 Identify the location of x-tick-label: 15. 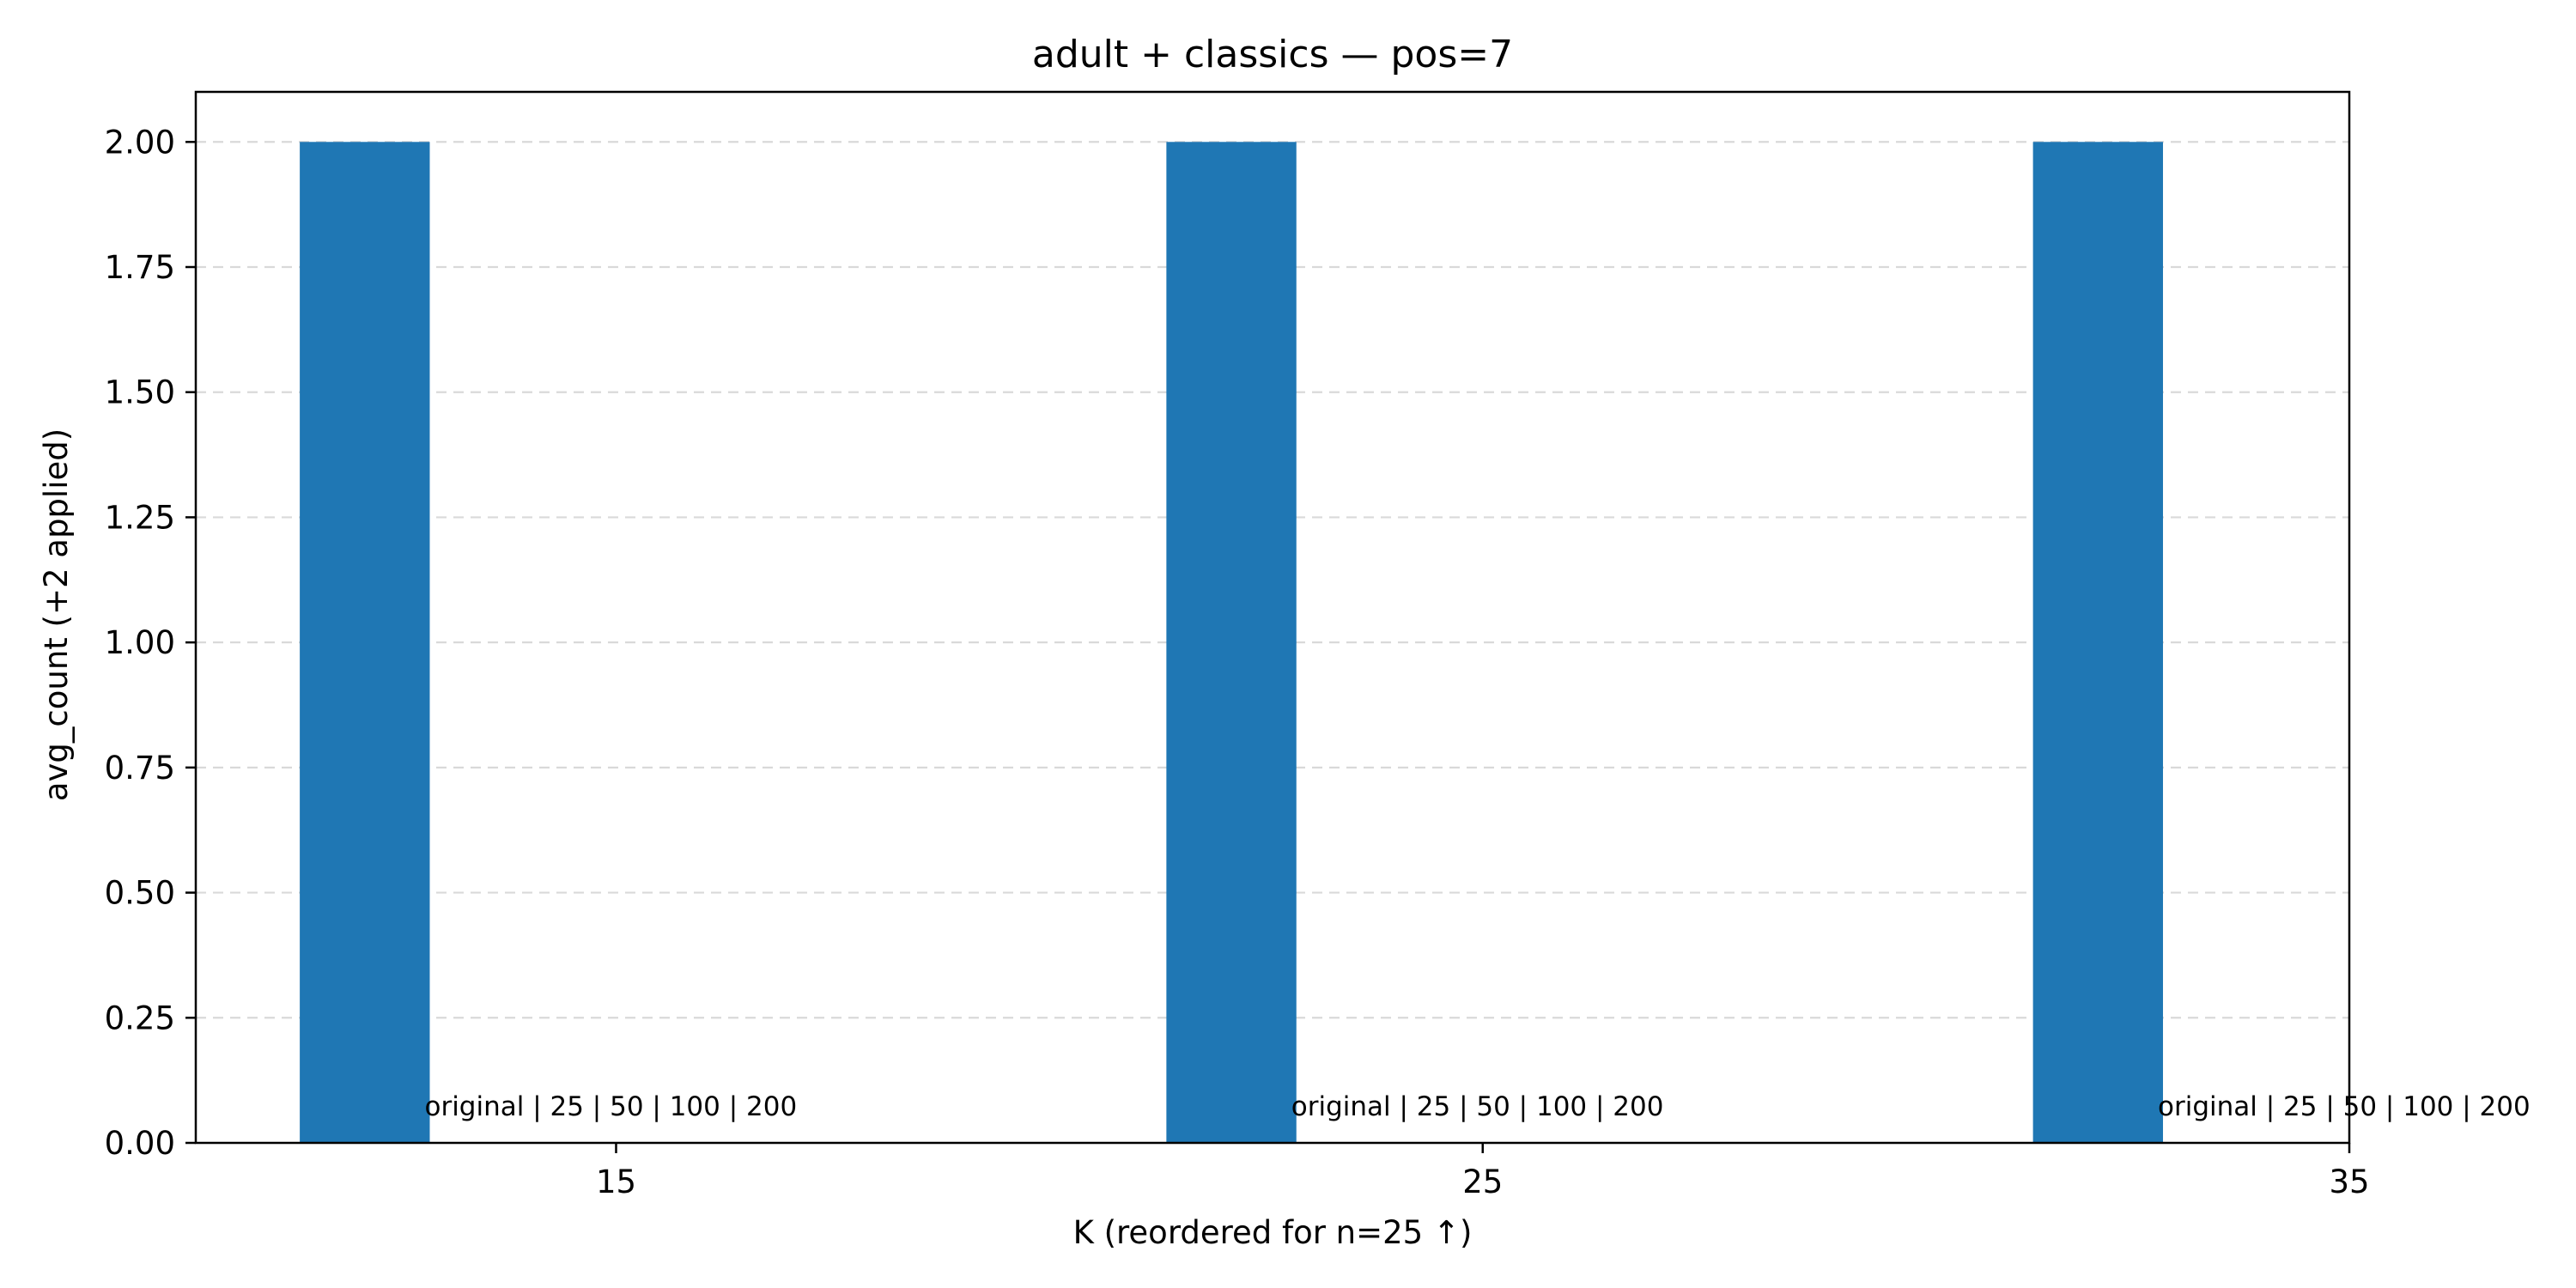
(616, 1181).